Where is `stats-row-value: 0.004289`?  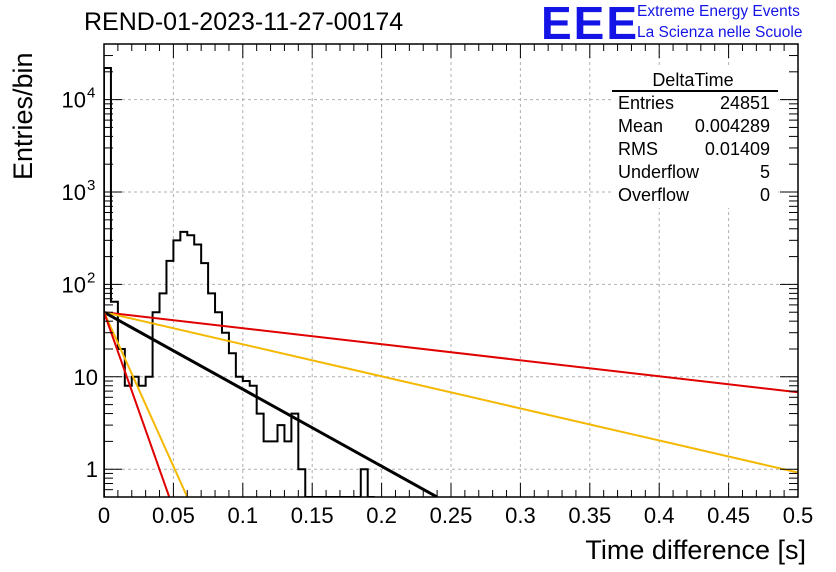
stats-row-value: 0.004289 is located at coordinates (732, 126).